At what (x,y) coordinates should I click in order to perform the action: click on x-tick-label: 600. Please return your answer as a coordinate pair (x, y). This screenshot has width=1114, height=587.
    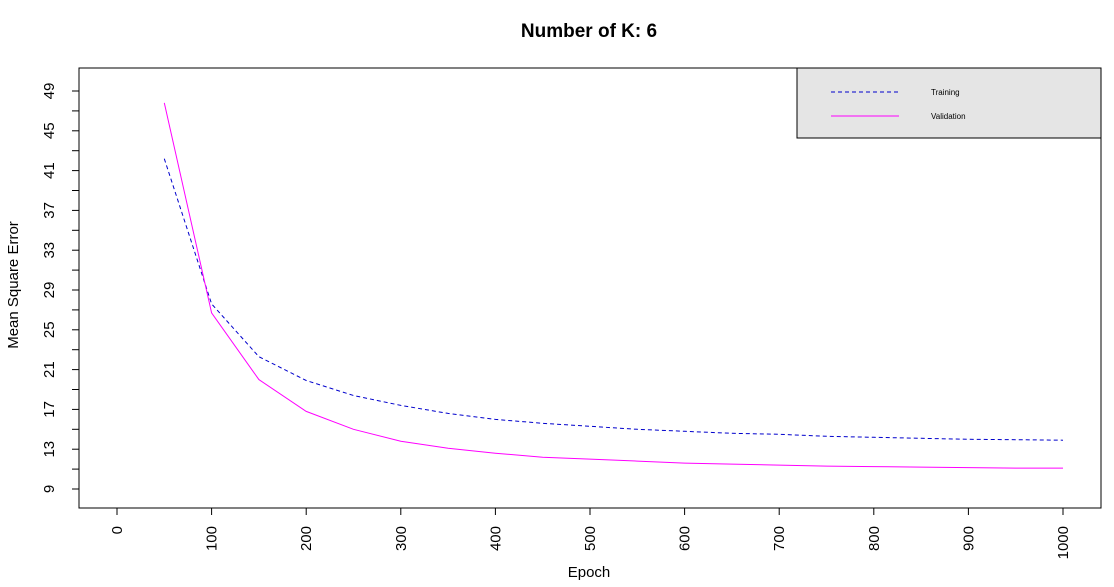
    Looking at the image, I should click on (685, 538).